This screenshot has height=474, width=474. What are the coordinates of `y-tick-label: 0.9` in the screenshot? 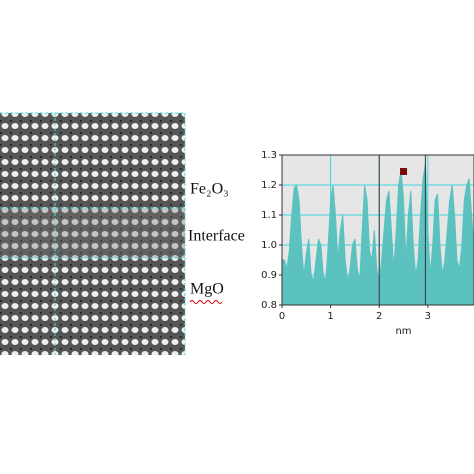 It's located at (269, 275).